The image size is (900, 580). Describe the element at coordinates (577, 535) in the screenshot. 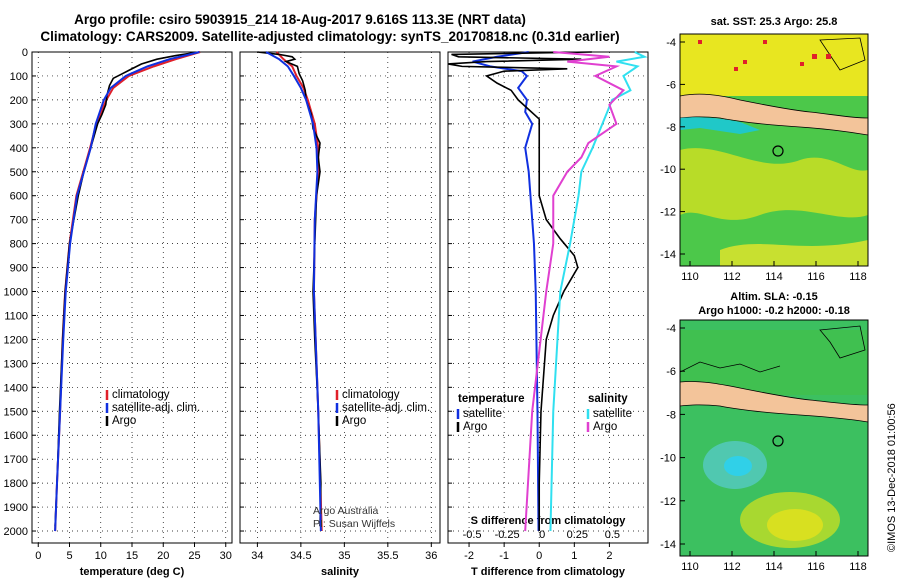

I see `s-tick-label: 0.25` at that location.